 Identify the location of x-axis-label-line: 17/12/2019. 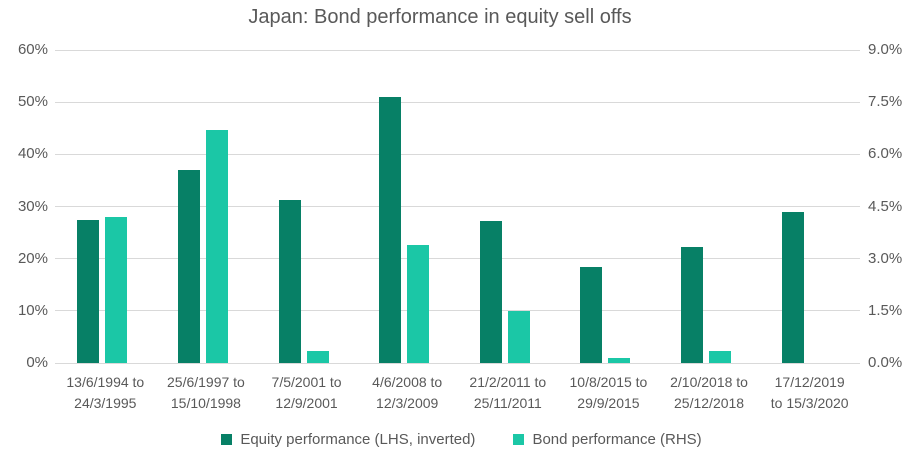
(809, 382).